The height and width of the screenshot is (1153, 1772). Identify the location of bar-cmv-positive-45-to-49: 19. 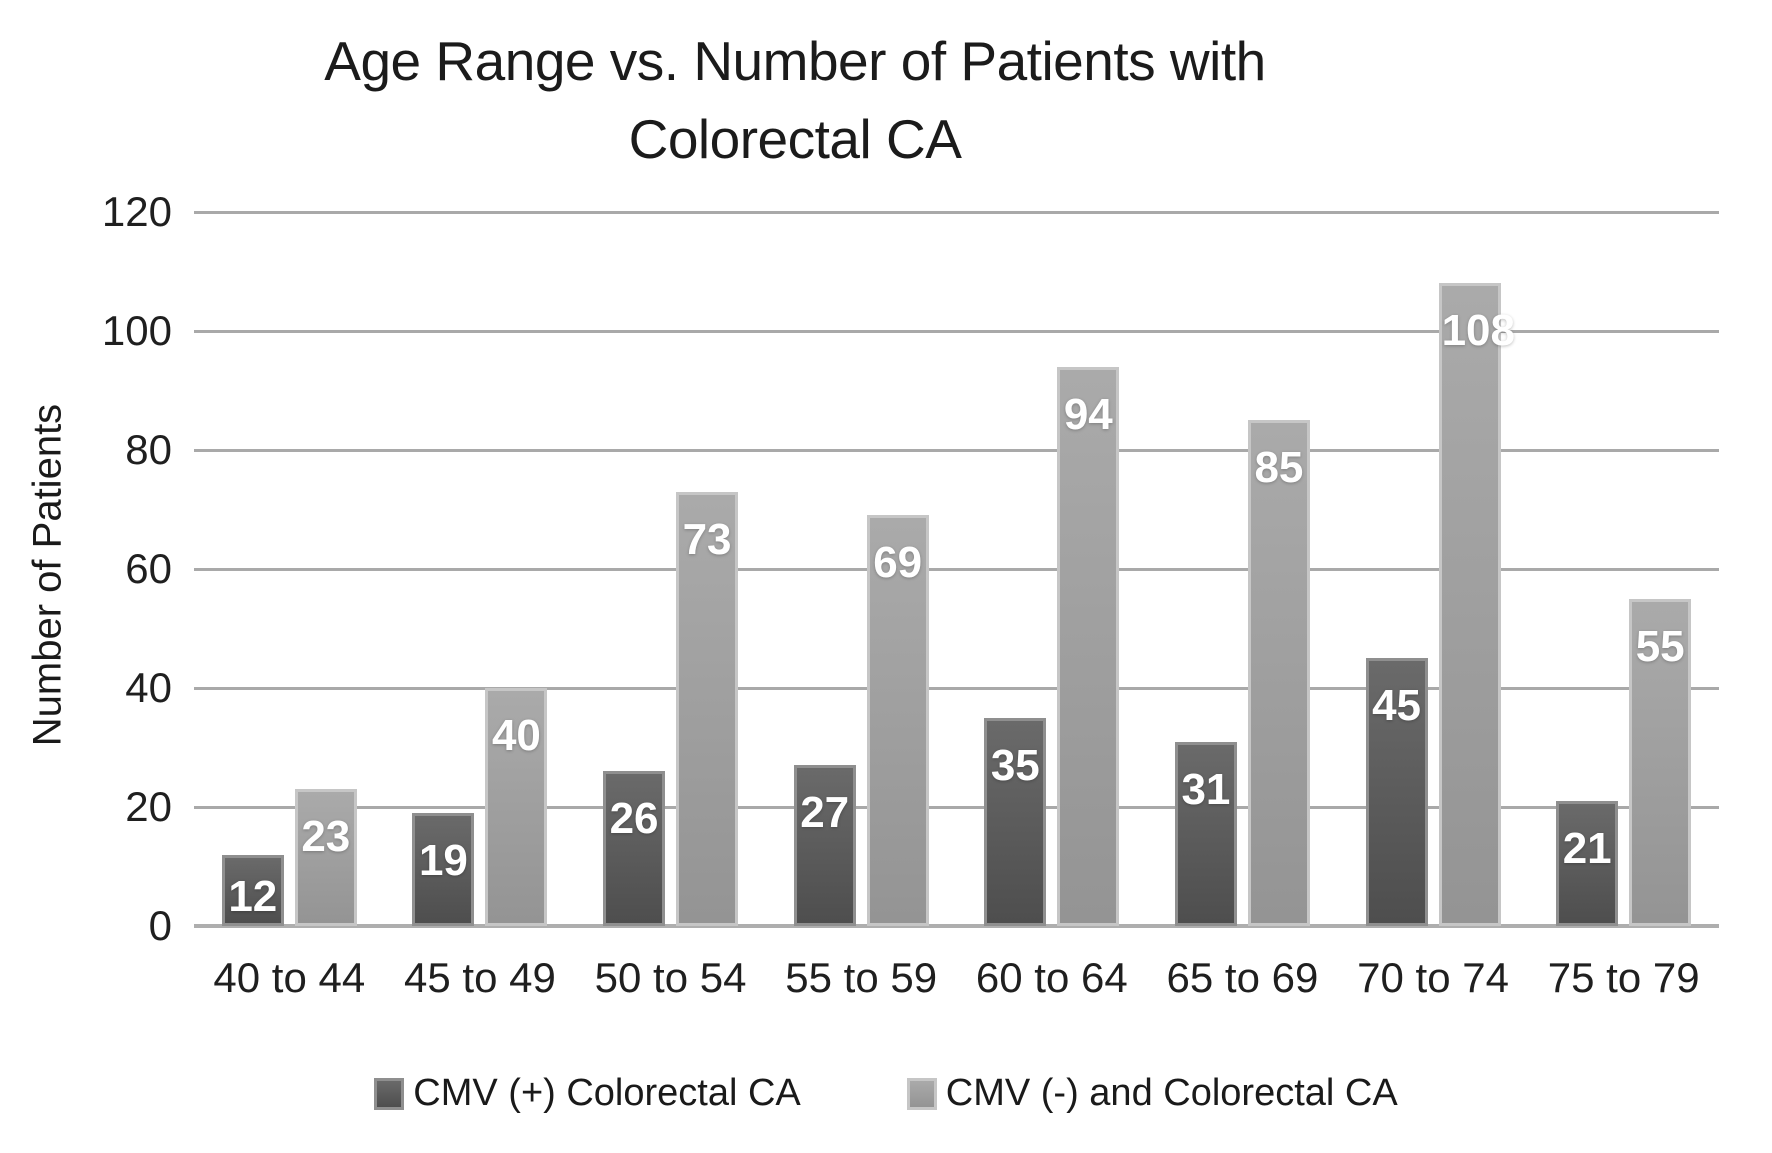
(443, 869).